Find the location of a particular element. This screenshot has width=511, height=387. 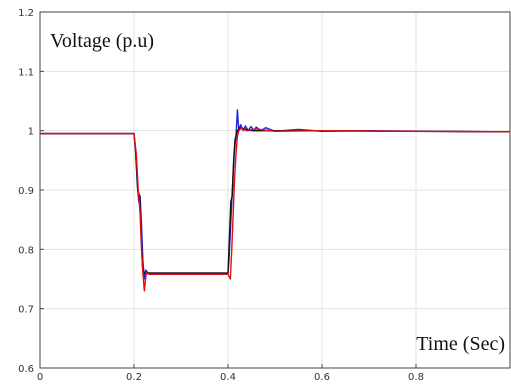

x-axis-label: Time (Sec) is located at coordinates (460, 344).